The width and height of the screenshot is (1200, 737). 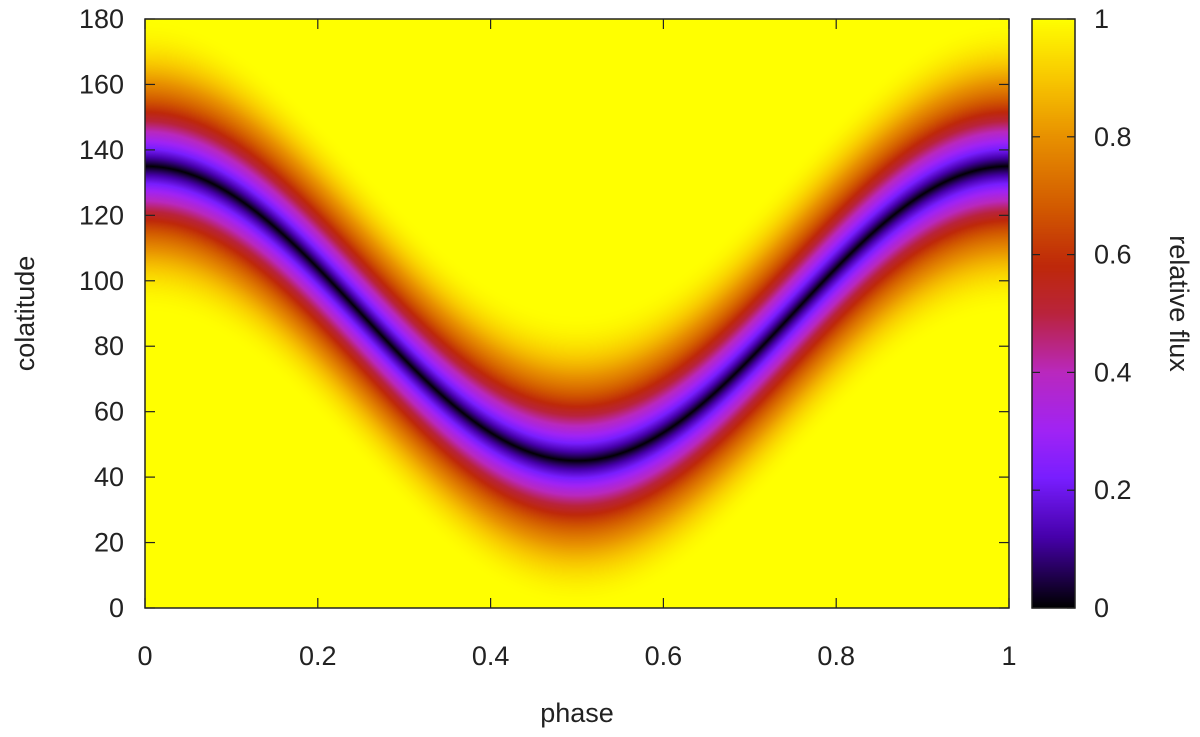 I want to click on colorbar-tick-label: 0.8, so click(x=1113, y=137).